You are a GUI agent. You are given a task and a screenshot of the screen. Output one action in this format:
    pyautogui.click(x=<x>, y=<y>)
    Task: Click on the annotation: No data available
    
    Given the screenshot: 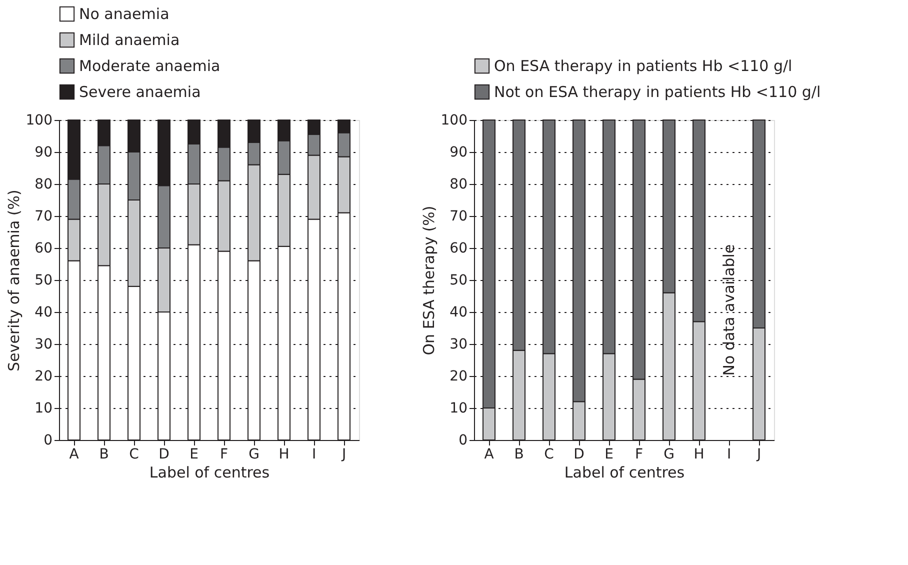 What is the action you would take?
    pyautogui.click(x=729, y=310)
    